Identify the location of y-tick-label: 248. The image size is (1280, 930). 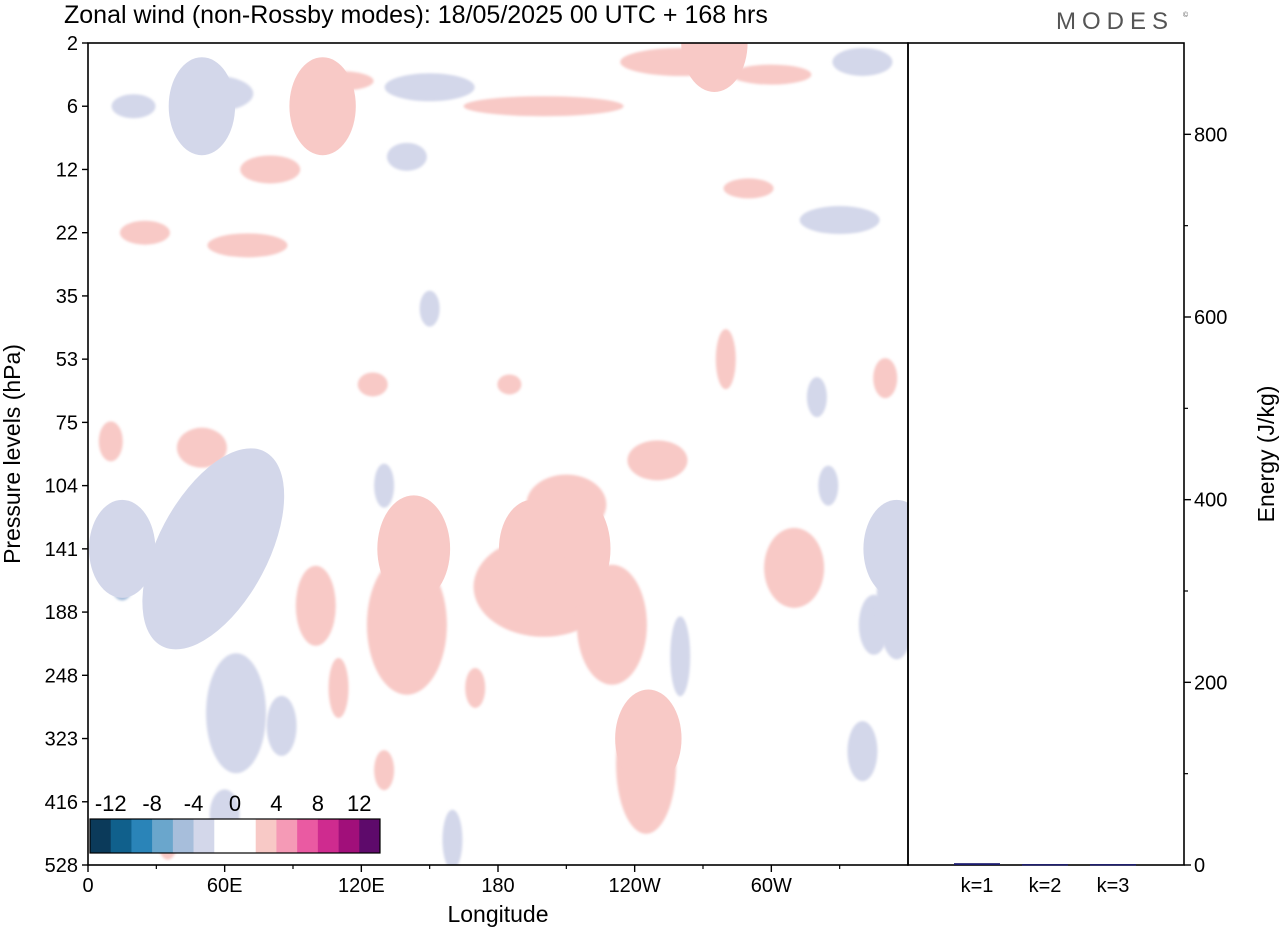
(61, 676).